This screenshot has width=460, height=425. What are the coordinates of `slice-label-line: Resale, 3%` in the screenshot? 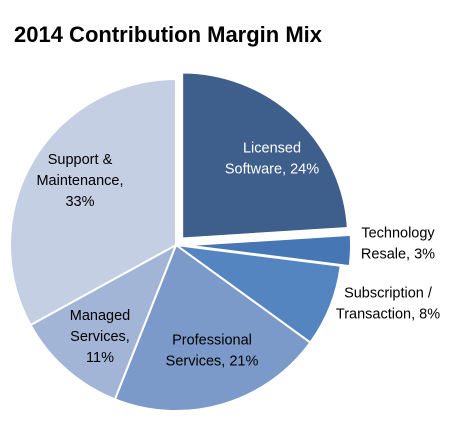 It's located at (398, 255).